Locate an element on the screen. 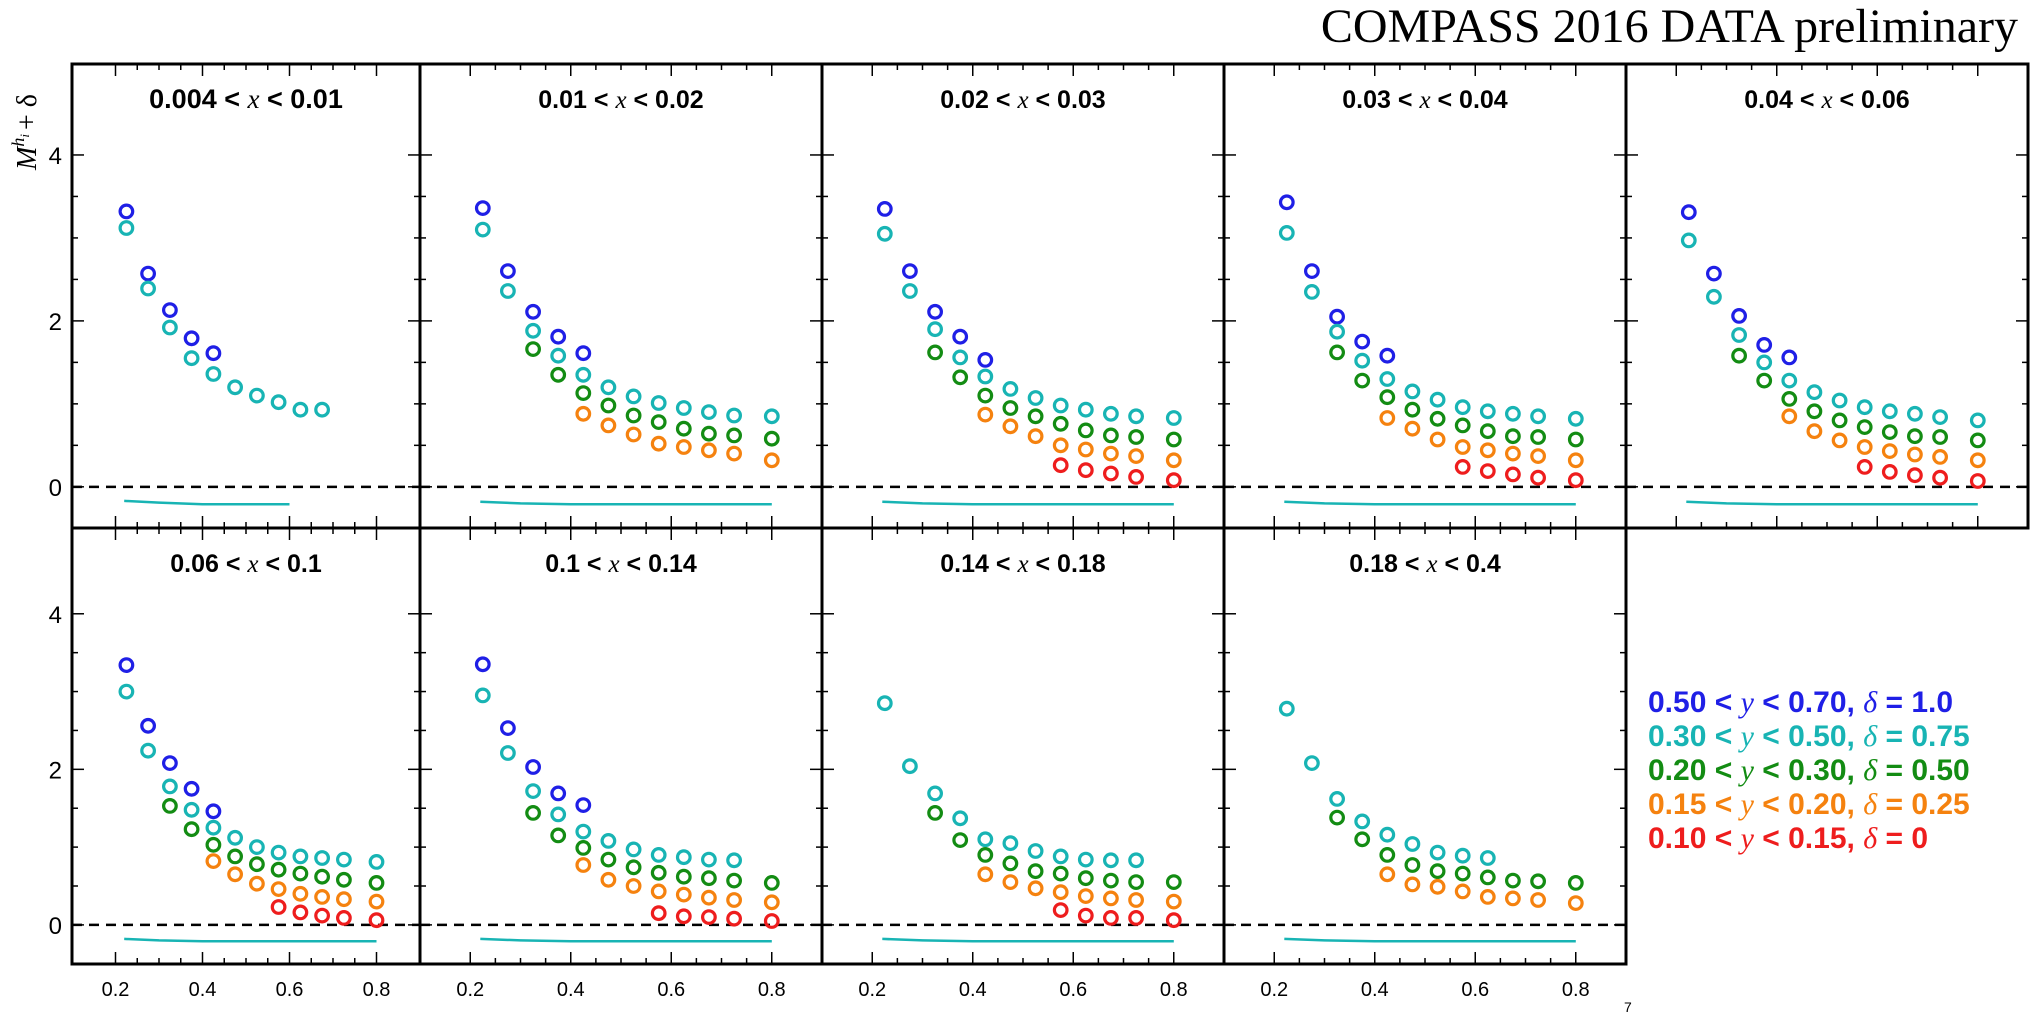 The width and height of the screenshot is (2036, 1012). legend-hi: 0.15 is located at coordinates (1817, 838).